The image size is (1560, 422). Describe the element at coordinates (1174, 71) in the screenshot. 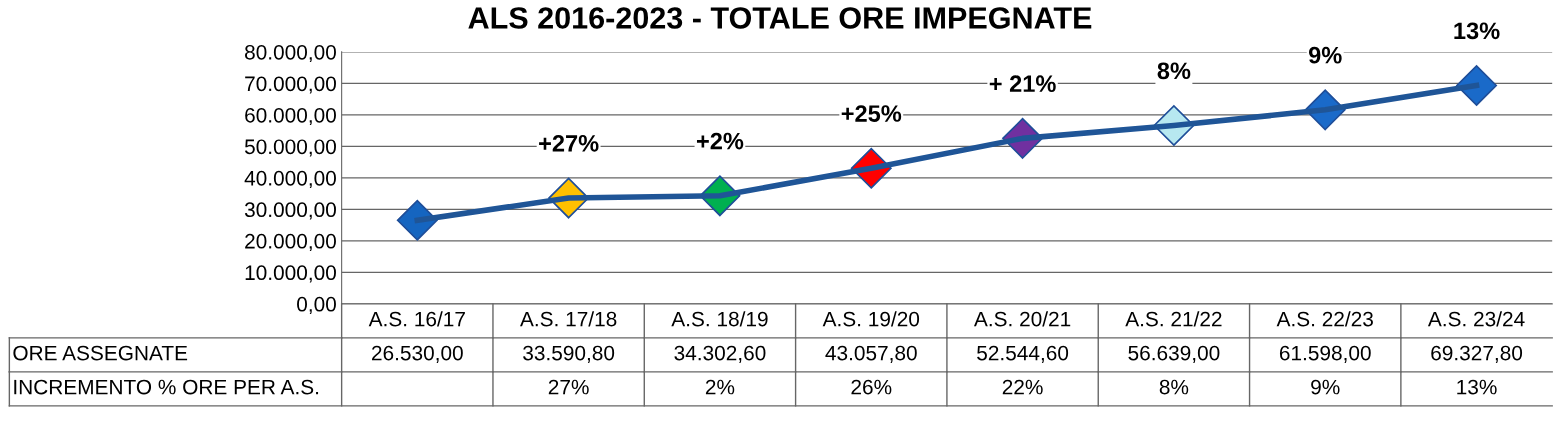

I see `annotation: 8%` at that location.